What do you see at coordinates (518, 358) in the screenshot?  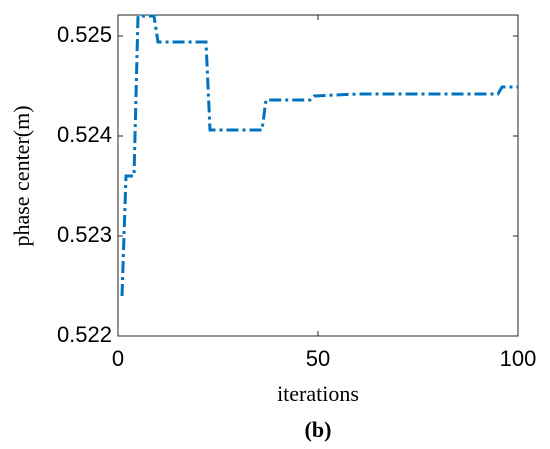 I see `x-tick-label: 100` at bounding box center [518, 358].